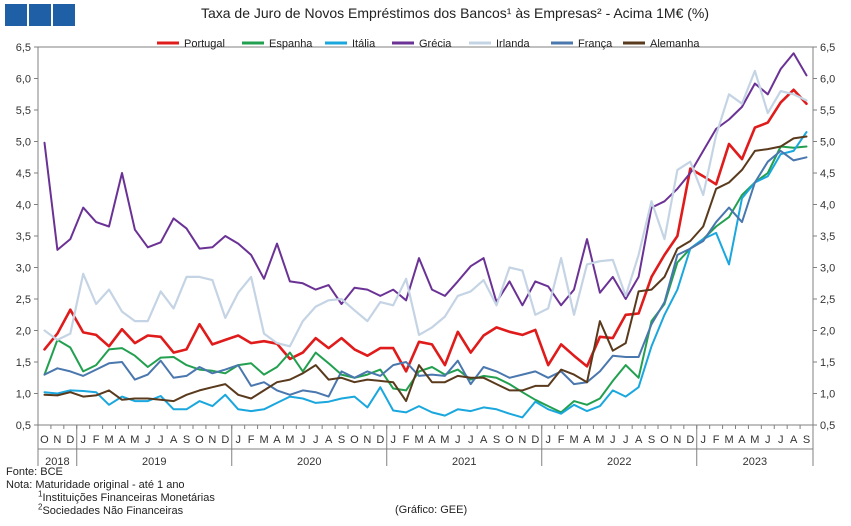  Describe the element at coordinates (827, 174) in the screenshot. I see `y-tick-label-right: 4,5` at that location.